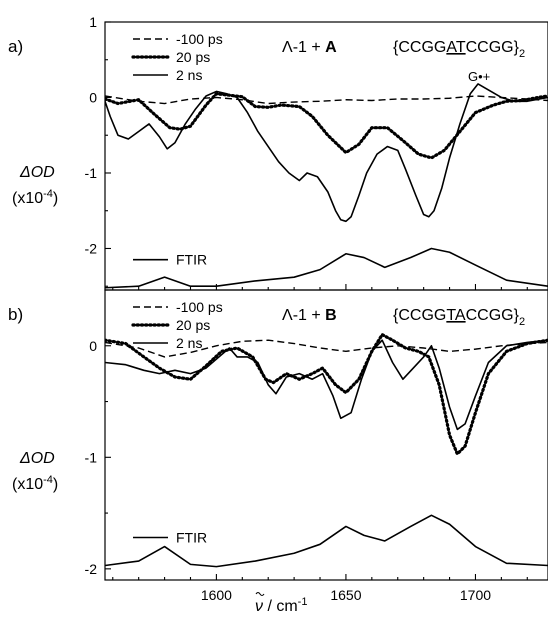  What do you see at coordinates (260, 594) in the screenshot?
I see `tilde-mark` at bounding box center [260, 594].